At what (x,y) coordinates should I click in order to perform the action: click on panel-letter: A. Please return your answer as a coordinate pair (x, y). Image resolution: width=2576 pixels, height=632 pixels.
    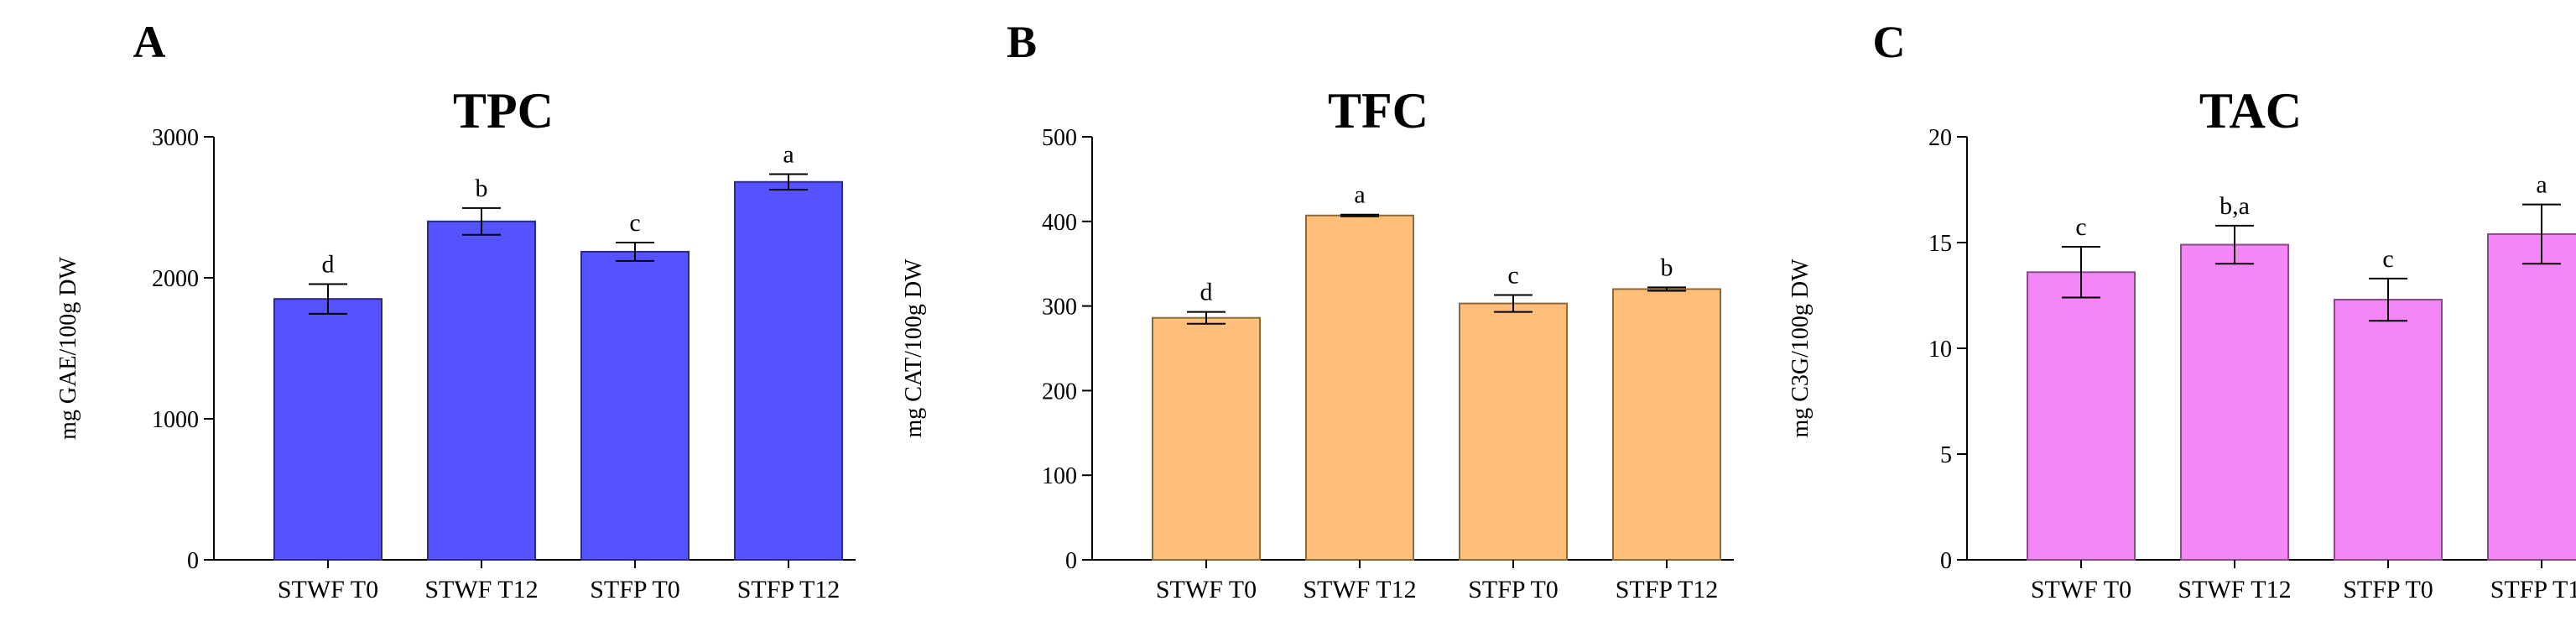
    Looking at the image, I should click on (149, 42).